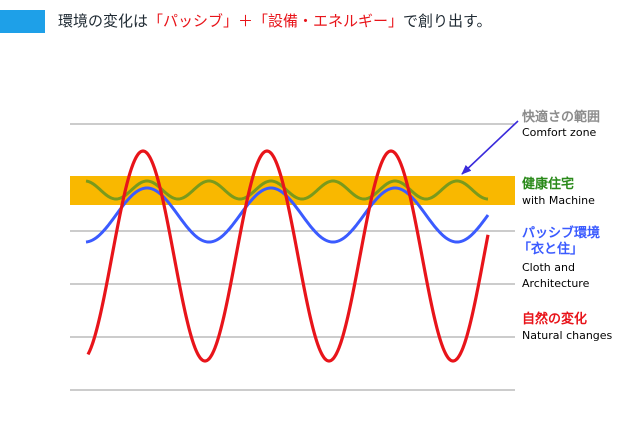 The image size is (638, 425). I want to click on title-part-1: 環境の変化は, so click(103, 21).